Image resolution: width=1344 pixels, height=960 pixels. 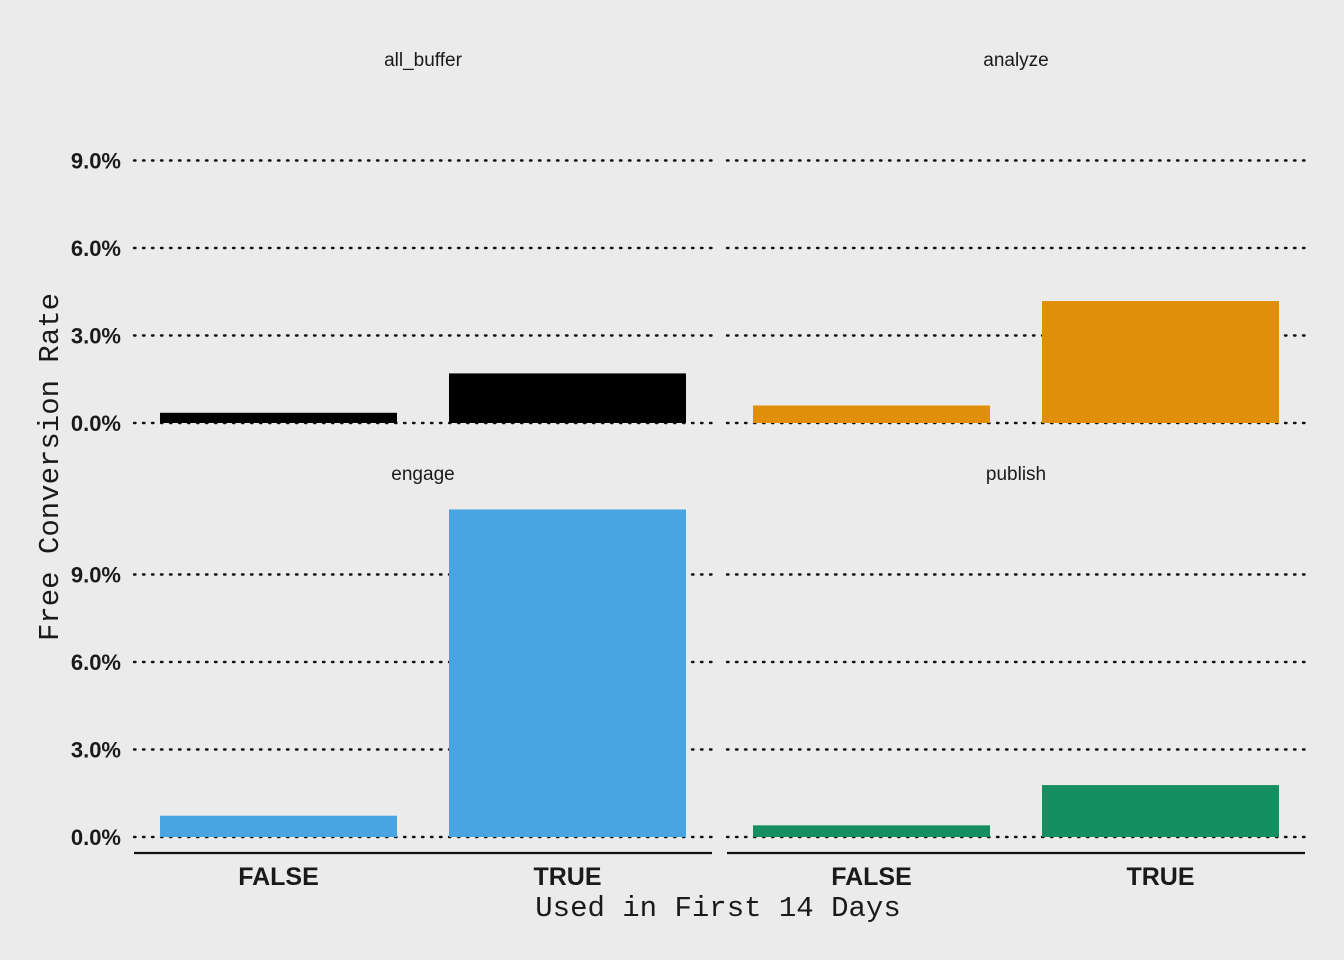 What do you see at coordinates (1016, 474) in the screenshot?
I see `facet-label-publish: publish` at bounding box center [1016, 474].